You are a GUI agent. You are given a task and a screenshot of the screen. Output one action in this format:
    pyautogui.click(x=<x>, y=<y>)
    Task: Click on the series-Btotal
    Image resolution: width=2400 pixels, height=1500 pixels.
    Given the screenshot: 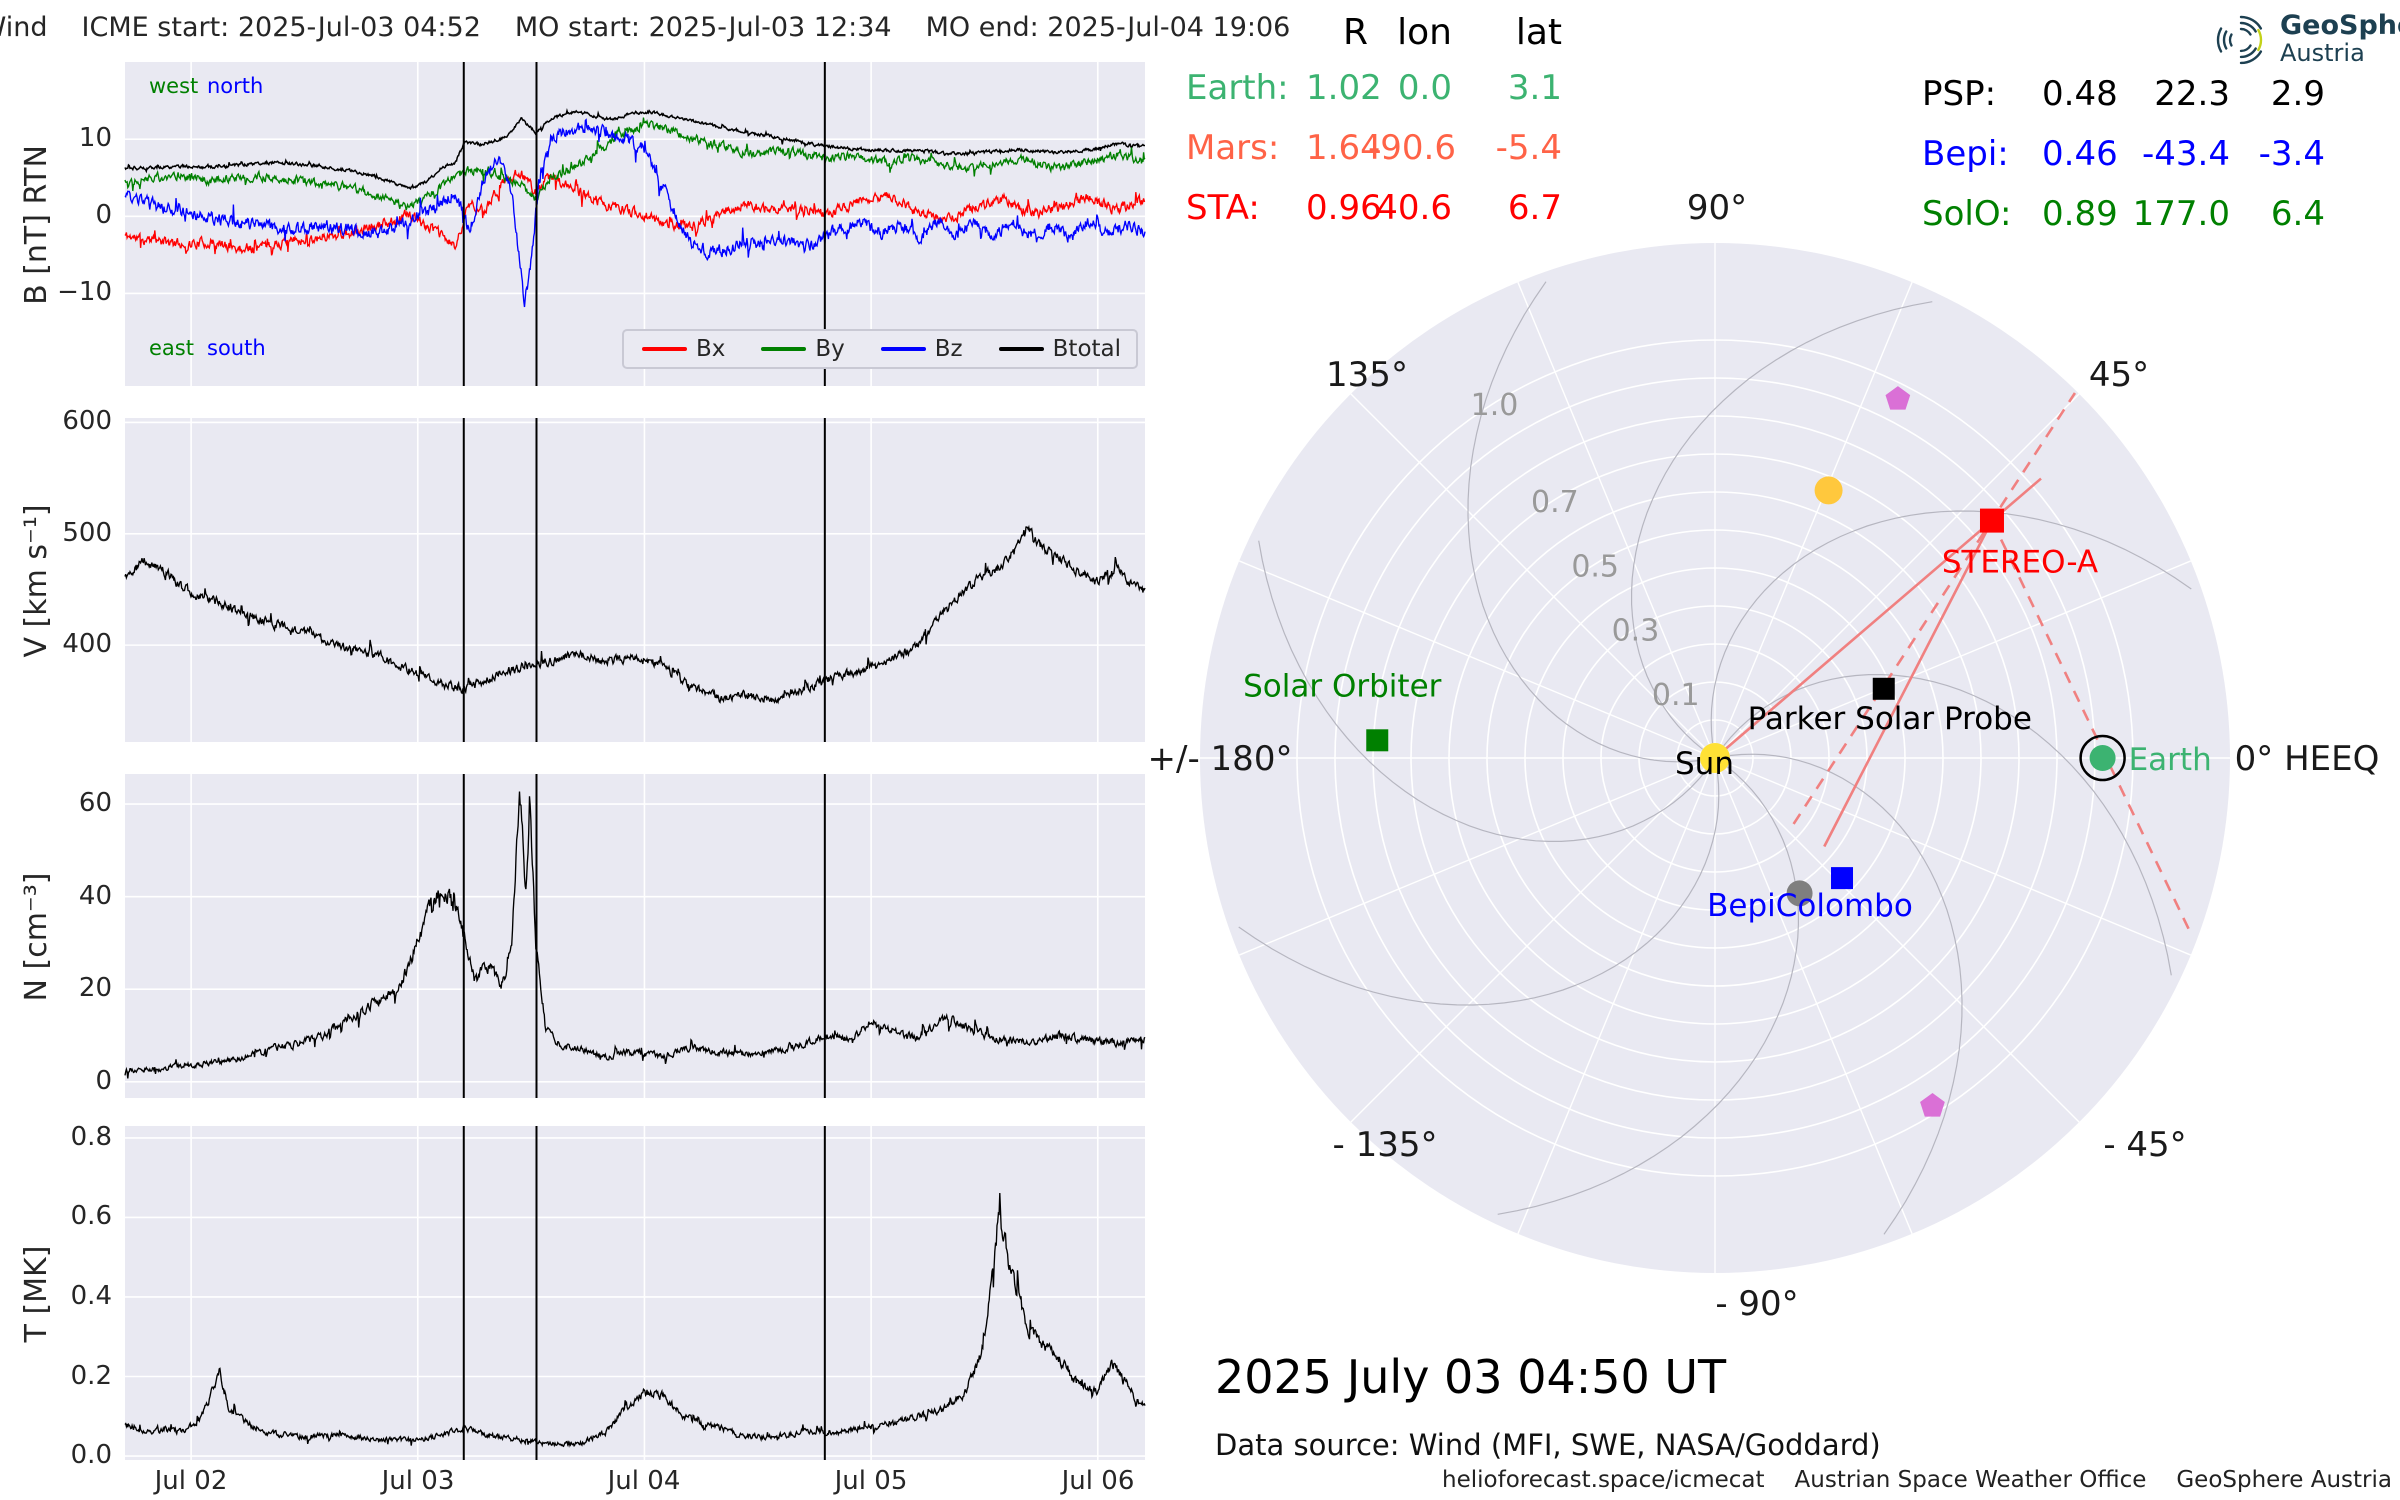 What is the action you would take?
    pyautogui.click(x=634, y=149)
    